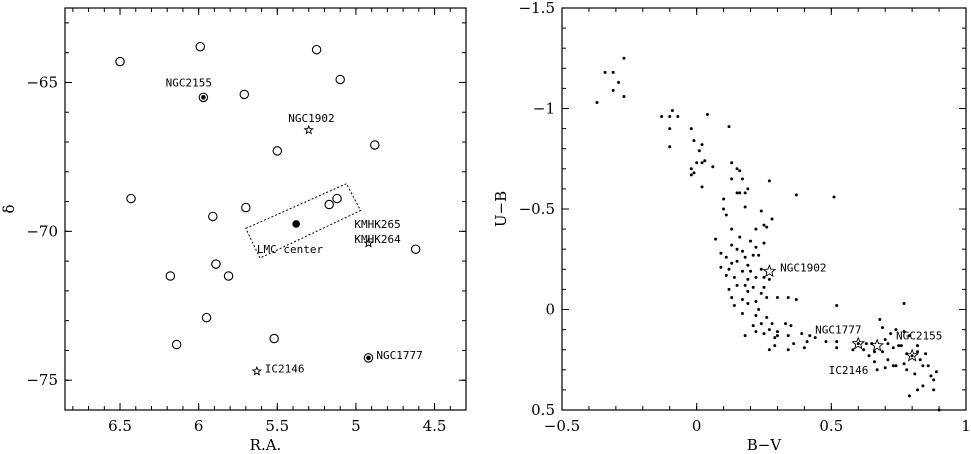 The width and height of the screenshot is (971, 454). Describe the element at coordinates (120, 426) in the screenshot. I see `x-tick-label: 6.5` at that location.